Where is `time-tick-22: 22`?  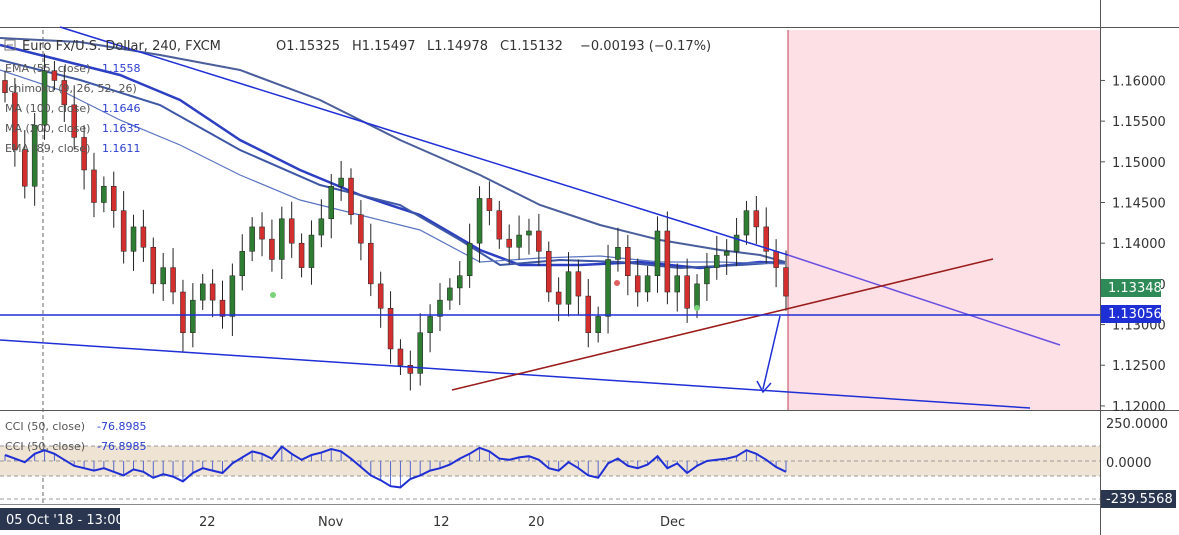 time-tick-22: 22 is located at coordinates (207, 522).